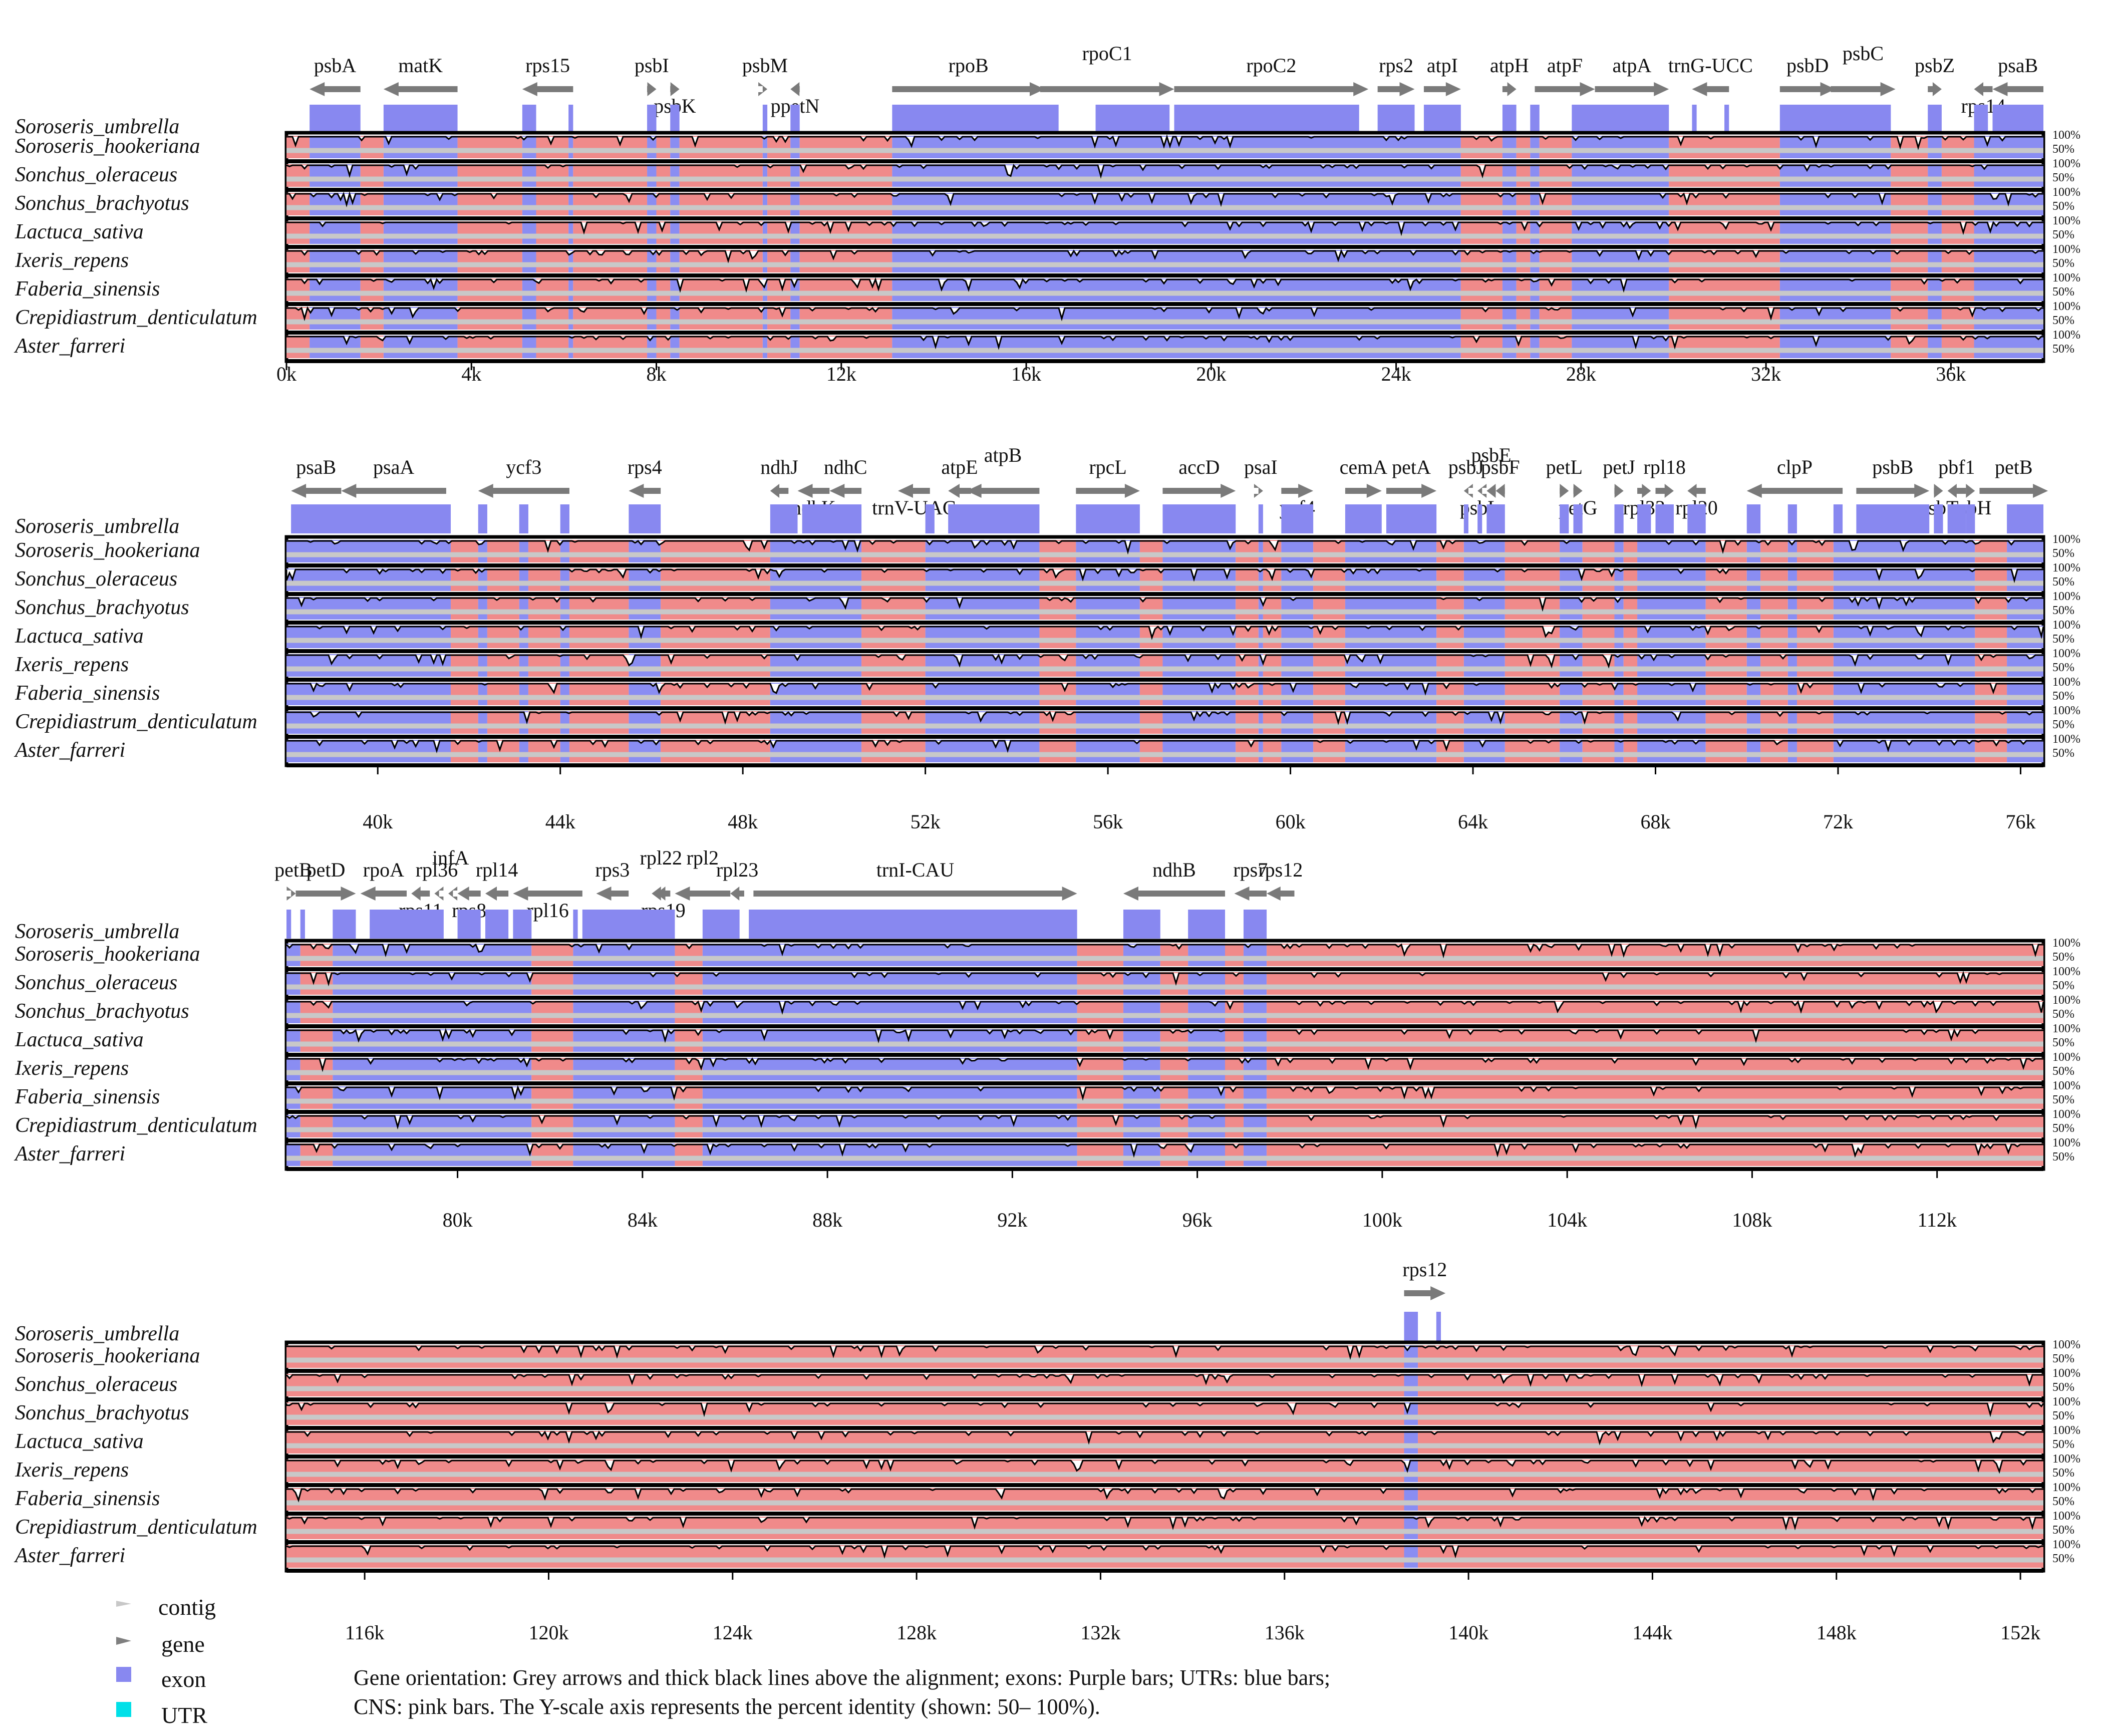 The image size is (2102, 1736). Describe the element at coordinates (1766, 374) in the screenshot. I see `x-tick-label: 32k` at that location.